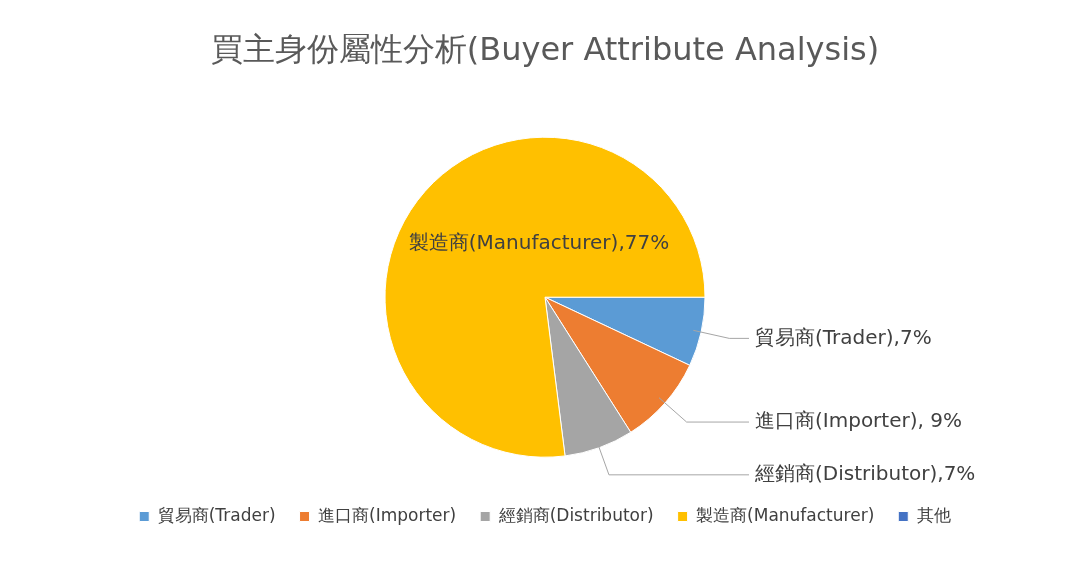  I want to click on data-label: 貿易商(Trader),7%, so click(843, 336).